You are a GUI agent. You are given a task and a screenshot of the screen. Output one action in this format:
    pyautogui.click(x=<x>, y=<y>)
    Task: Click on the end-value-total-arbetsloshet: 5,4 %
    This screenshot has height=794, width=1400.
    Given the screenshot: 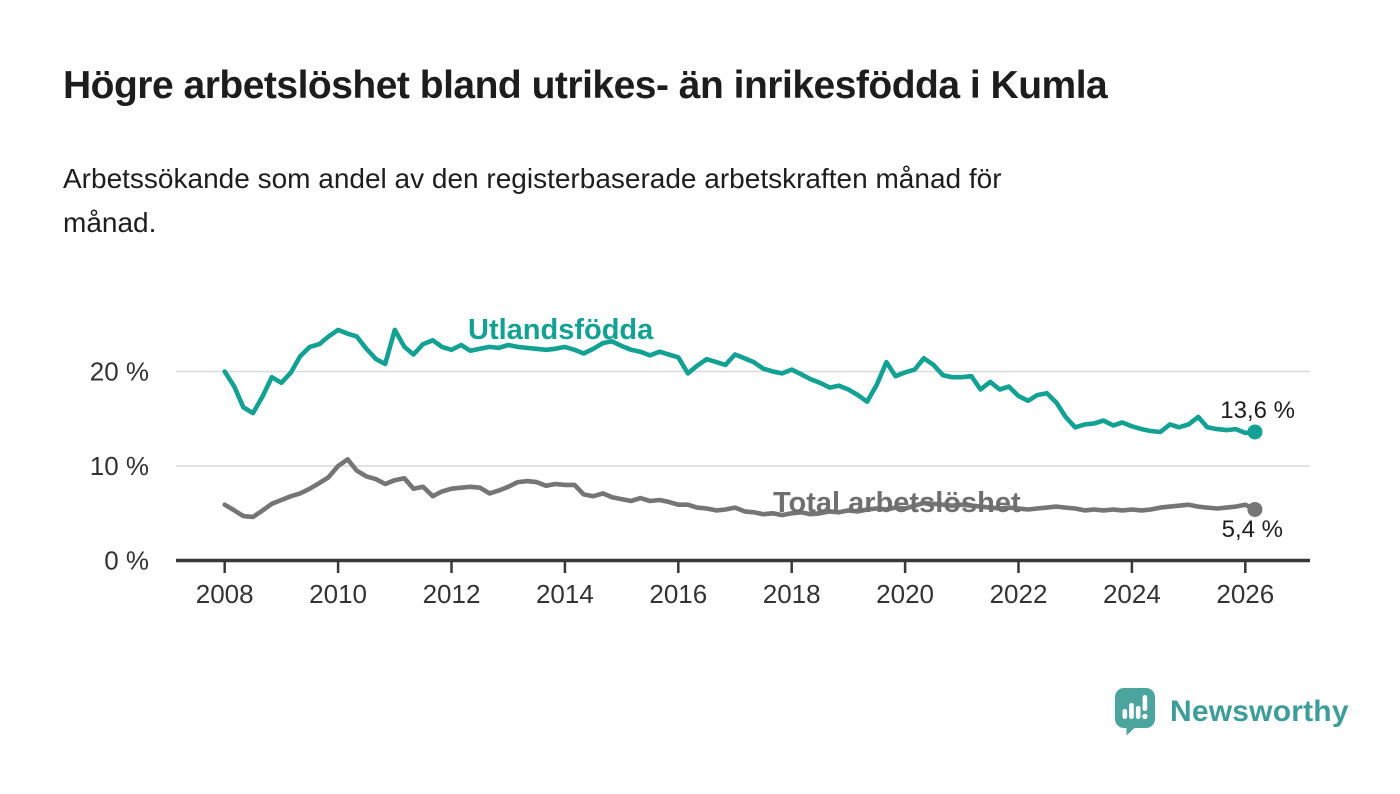 What is the action you would take?
    pyautogui.click(x=1252, y=529)
    